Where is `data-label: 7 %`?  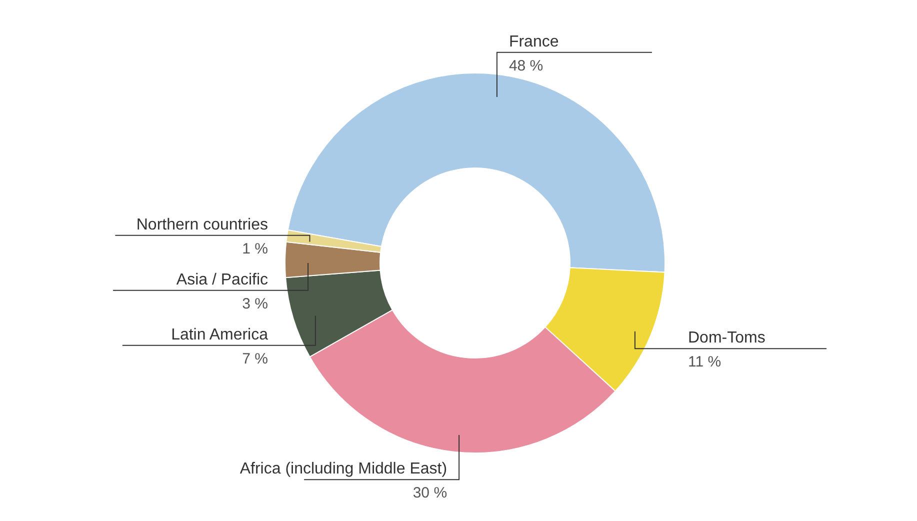 data-label: 7 % is located at coordinates (255, 359).